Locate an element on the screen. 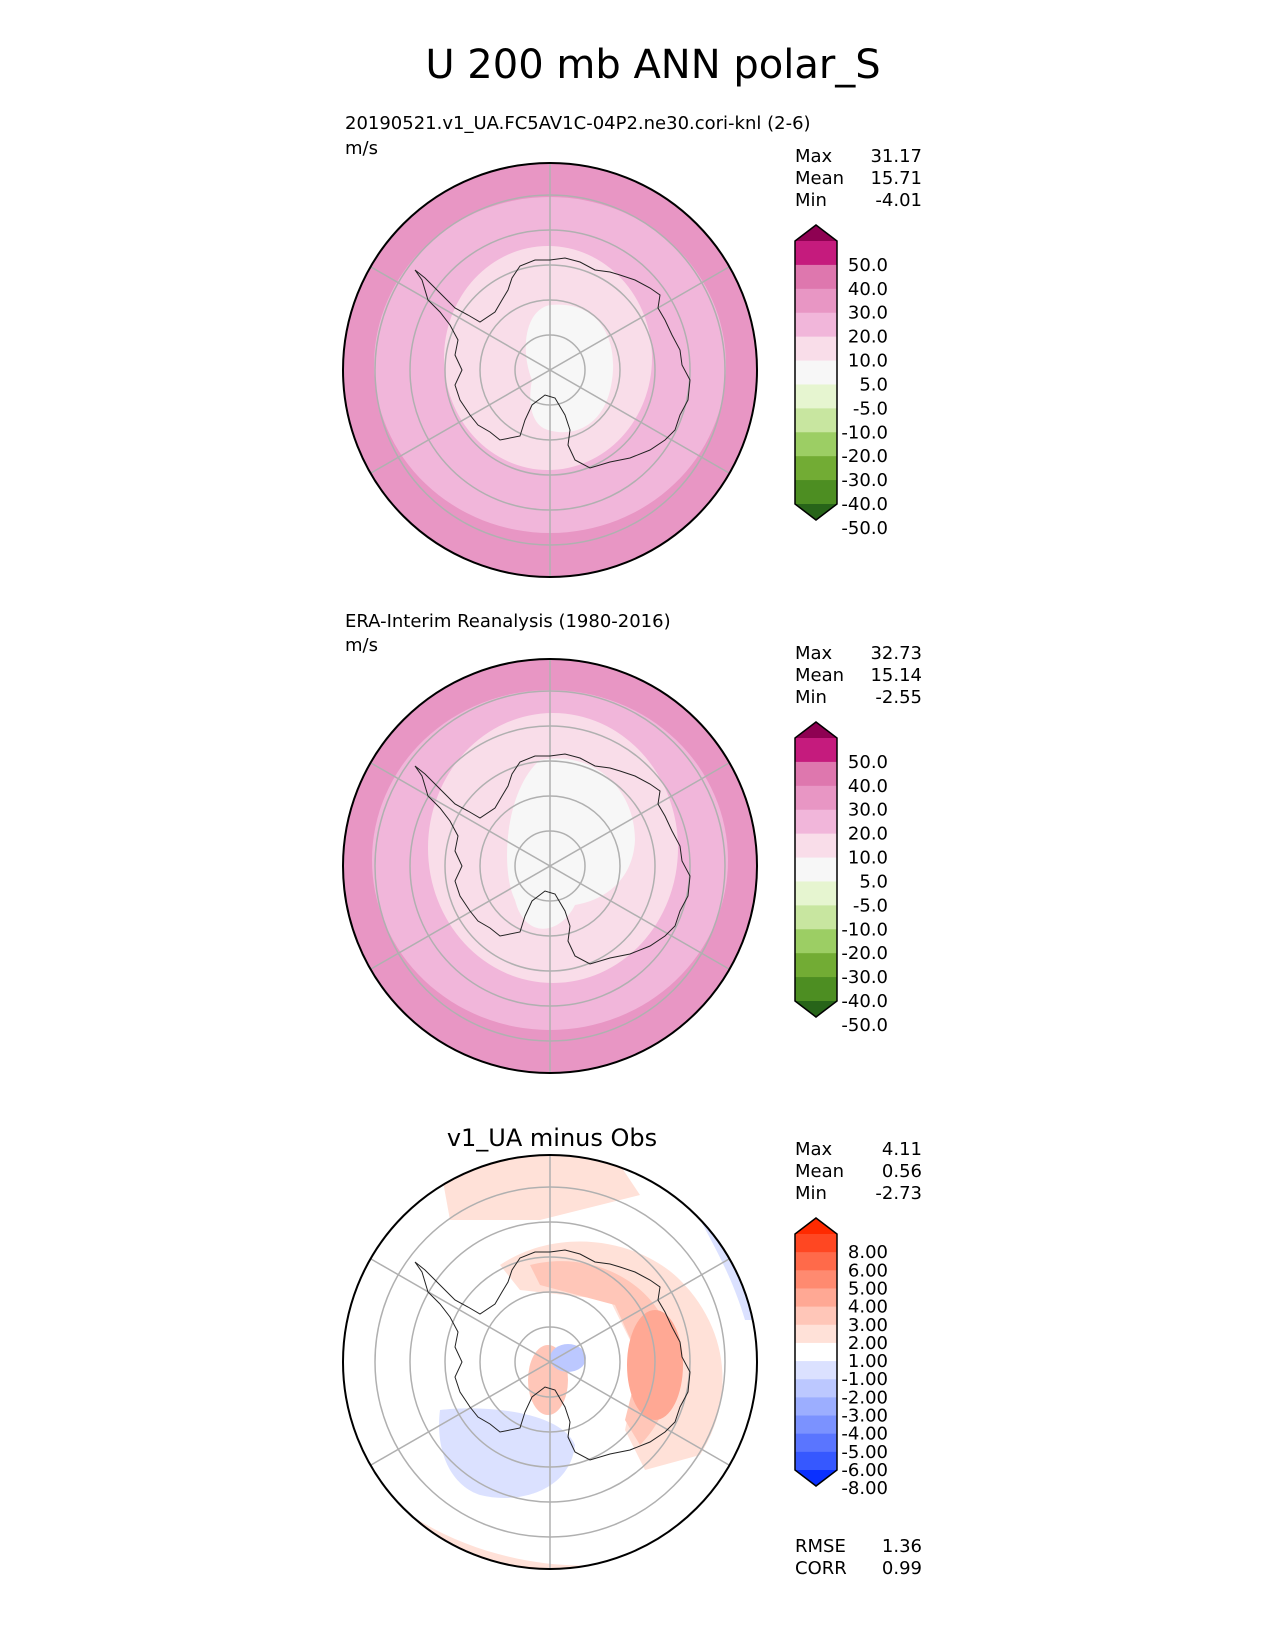 The width and height of the screenshot is (1275, 1650). panel-reference-boundary is located at coordinates (550, 866).